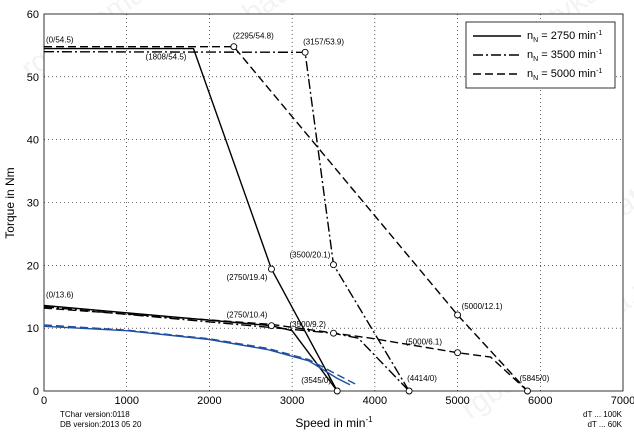 Image resolution: width=634 pixels, height=434 pixels. Describe the element at coordinates (308, 324) in the screenshot. I see `point-annotation: (3500/9.2)` at that location.